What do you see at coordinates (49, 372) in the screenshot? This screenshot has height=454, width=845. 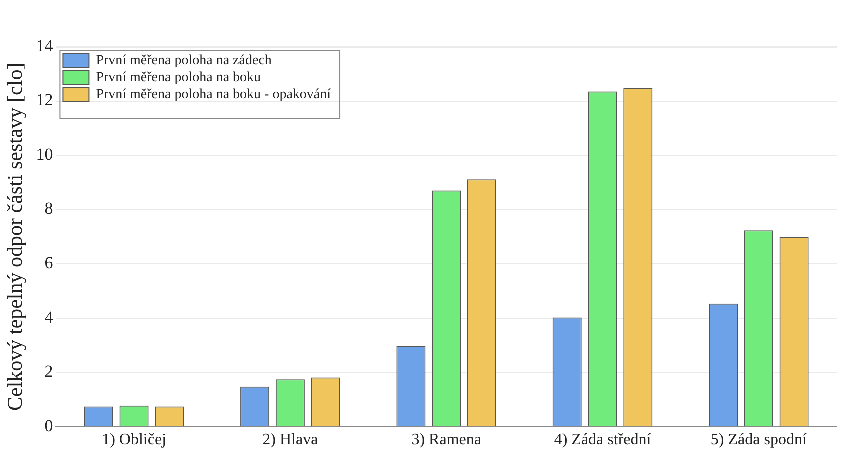 I see `y-tick-label: 2` at bounding box center [49, 372].